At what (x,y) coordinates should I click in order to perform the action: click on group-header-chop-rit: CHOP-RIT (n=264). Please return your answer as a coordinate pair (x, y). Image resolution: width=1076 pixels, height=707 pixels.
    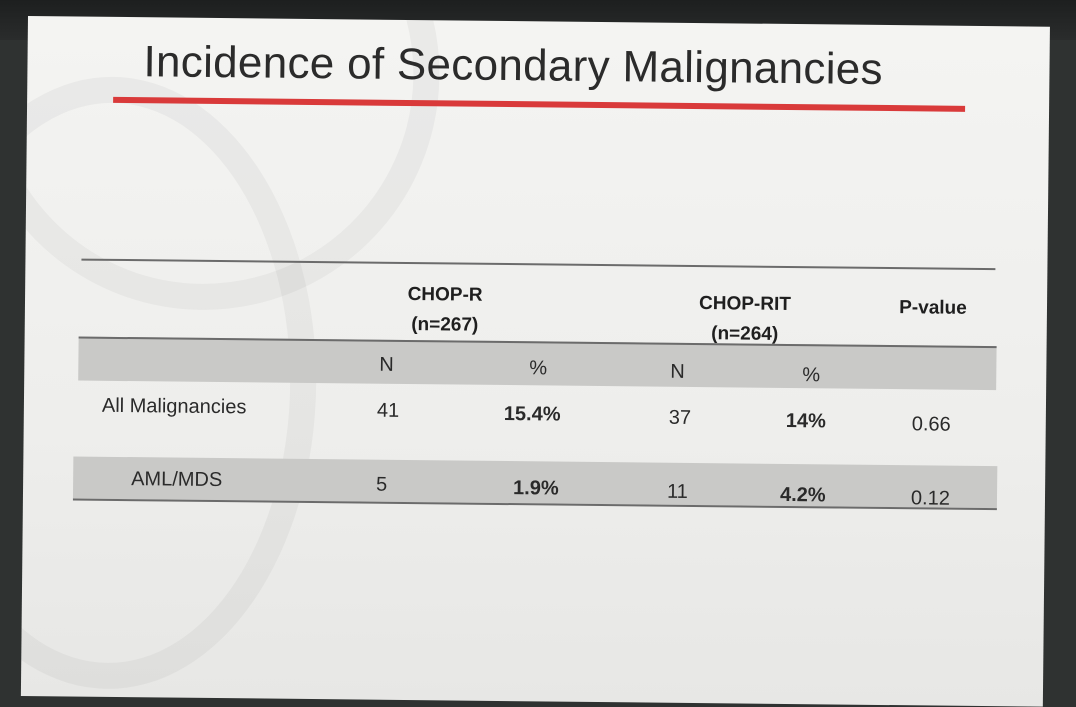
    Looking at the image, I should click on (745, 319).